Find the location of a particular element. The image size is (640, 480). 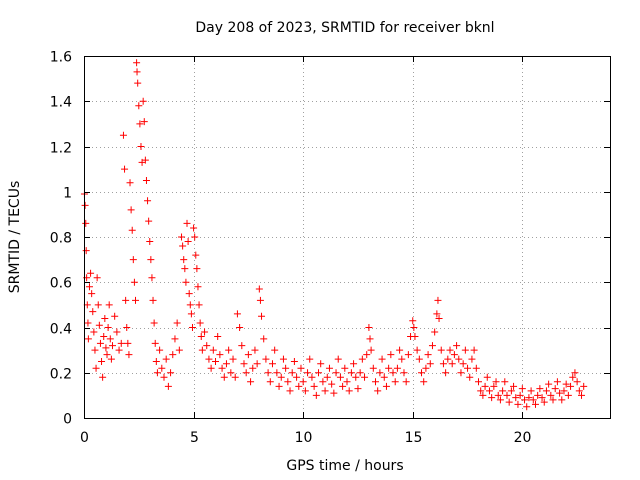

y-tick-label: 1.6 is located at coordinates (61, 58).